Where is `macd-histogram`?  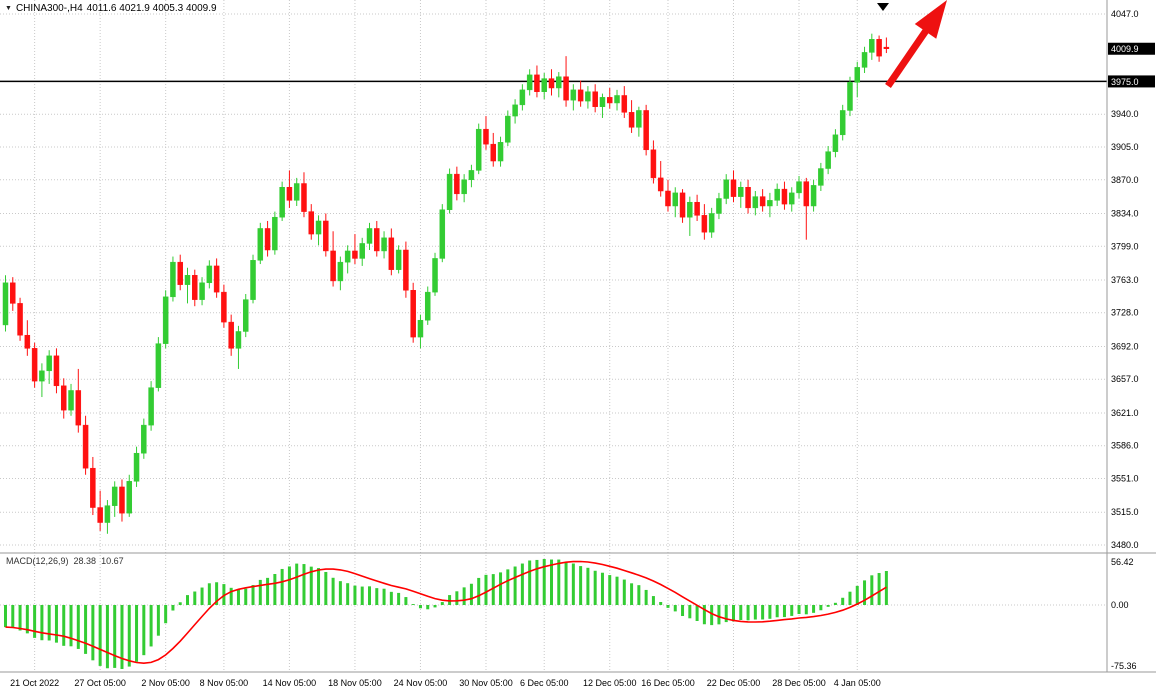
macd-histogram is located at coordinates (446, 614).